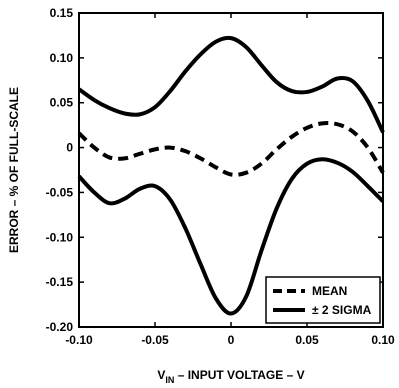  Describe the element at coordinates (231, 149) in the screenshot. I see `series-mean-line` at that location.